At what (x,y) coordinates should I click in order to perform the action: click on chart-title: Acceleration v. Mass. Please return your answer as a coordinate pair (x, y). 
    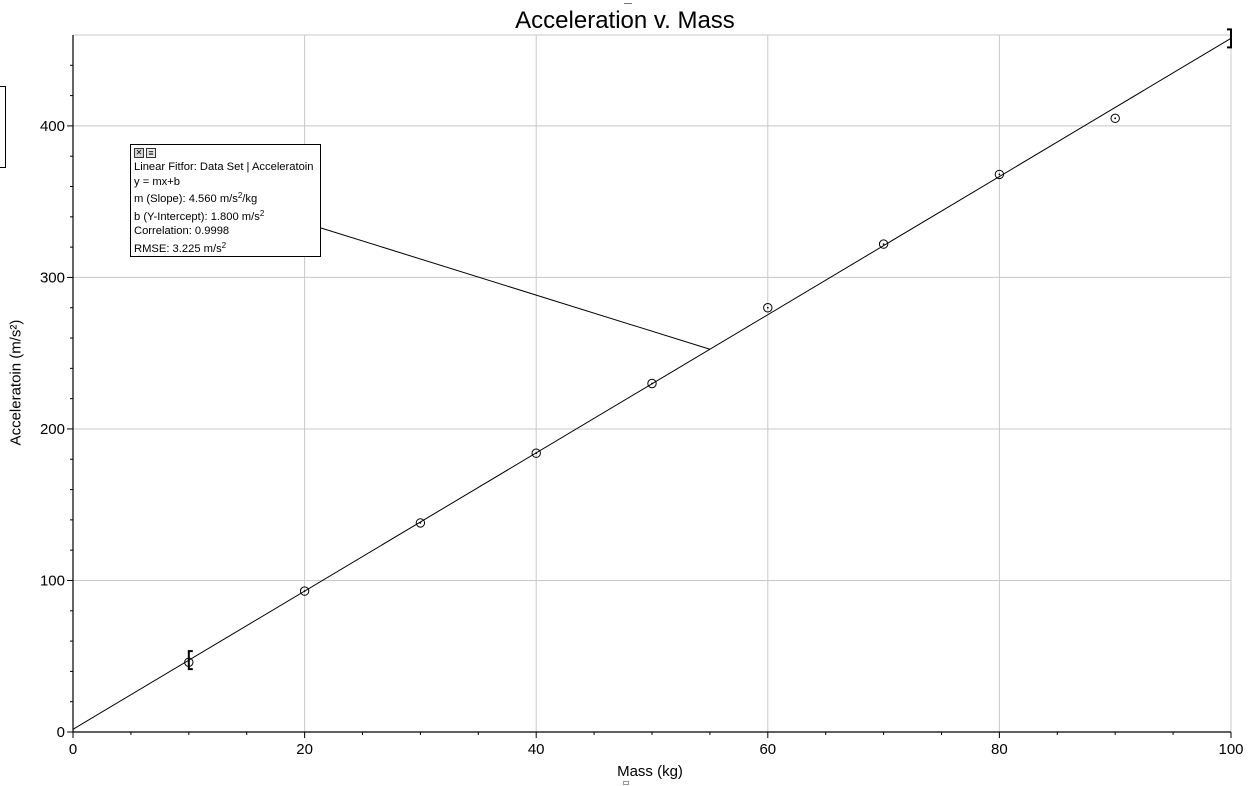
    Looking at the image, I should click on (625, 20).